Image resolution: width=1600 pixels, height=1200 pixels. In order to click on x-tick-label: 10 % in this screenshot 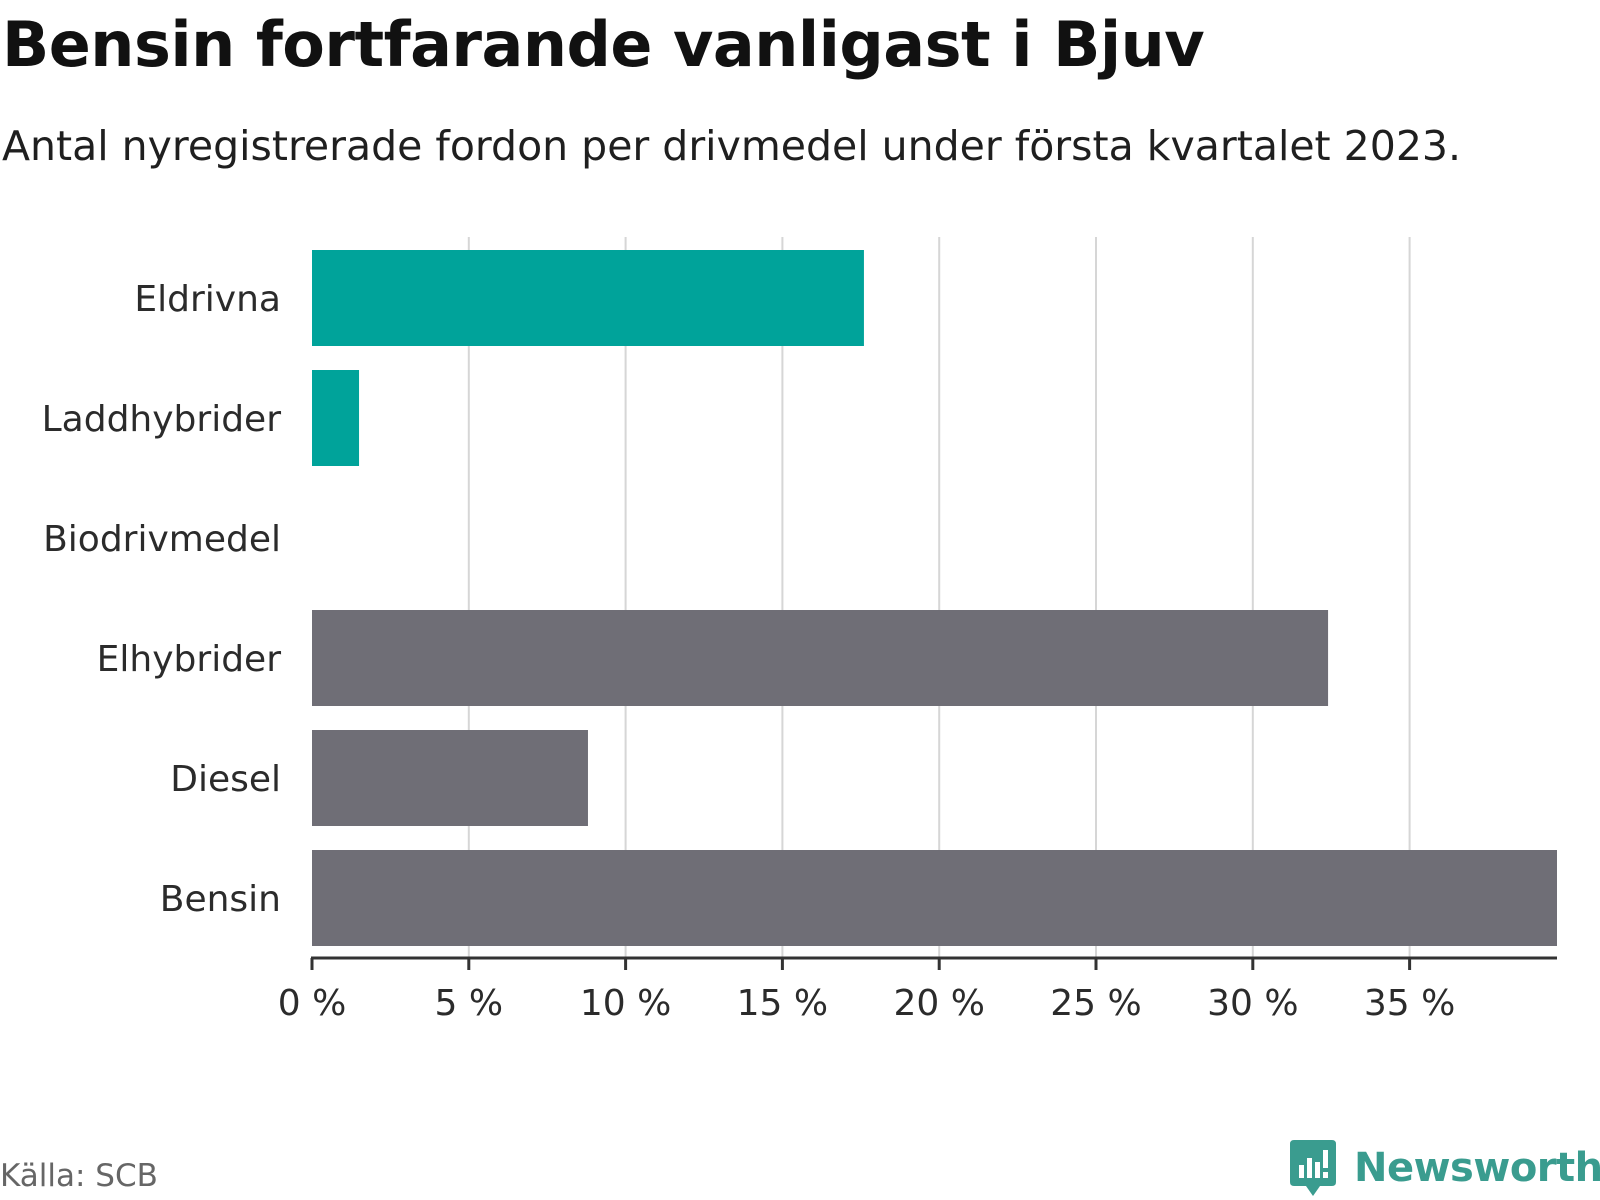, I will do `click(625, 1003)`.